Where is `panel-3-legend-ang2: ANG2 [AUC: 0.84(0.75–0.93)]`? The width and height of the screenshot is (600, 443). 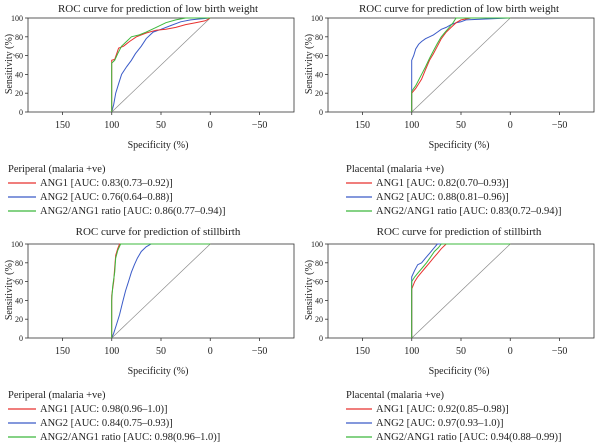 panel-3-legend-ang2: ANG2 [AUC: 0.84(0.75–0.93)] is located at coordinates (106, 423).